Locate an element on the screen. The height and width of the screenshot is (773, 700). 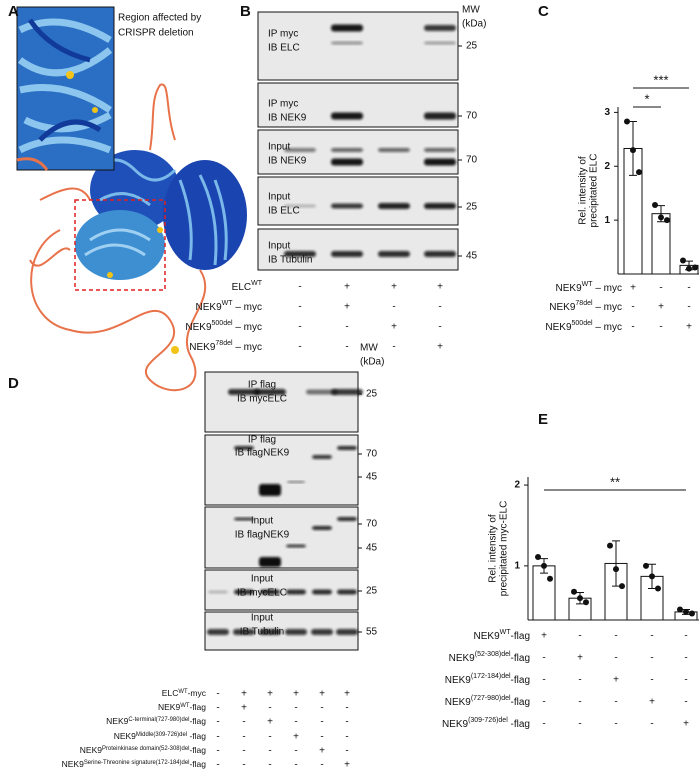
panel-label: E is located at coordinates (543, 419).